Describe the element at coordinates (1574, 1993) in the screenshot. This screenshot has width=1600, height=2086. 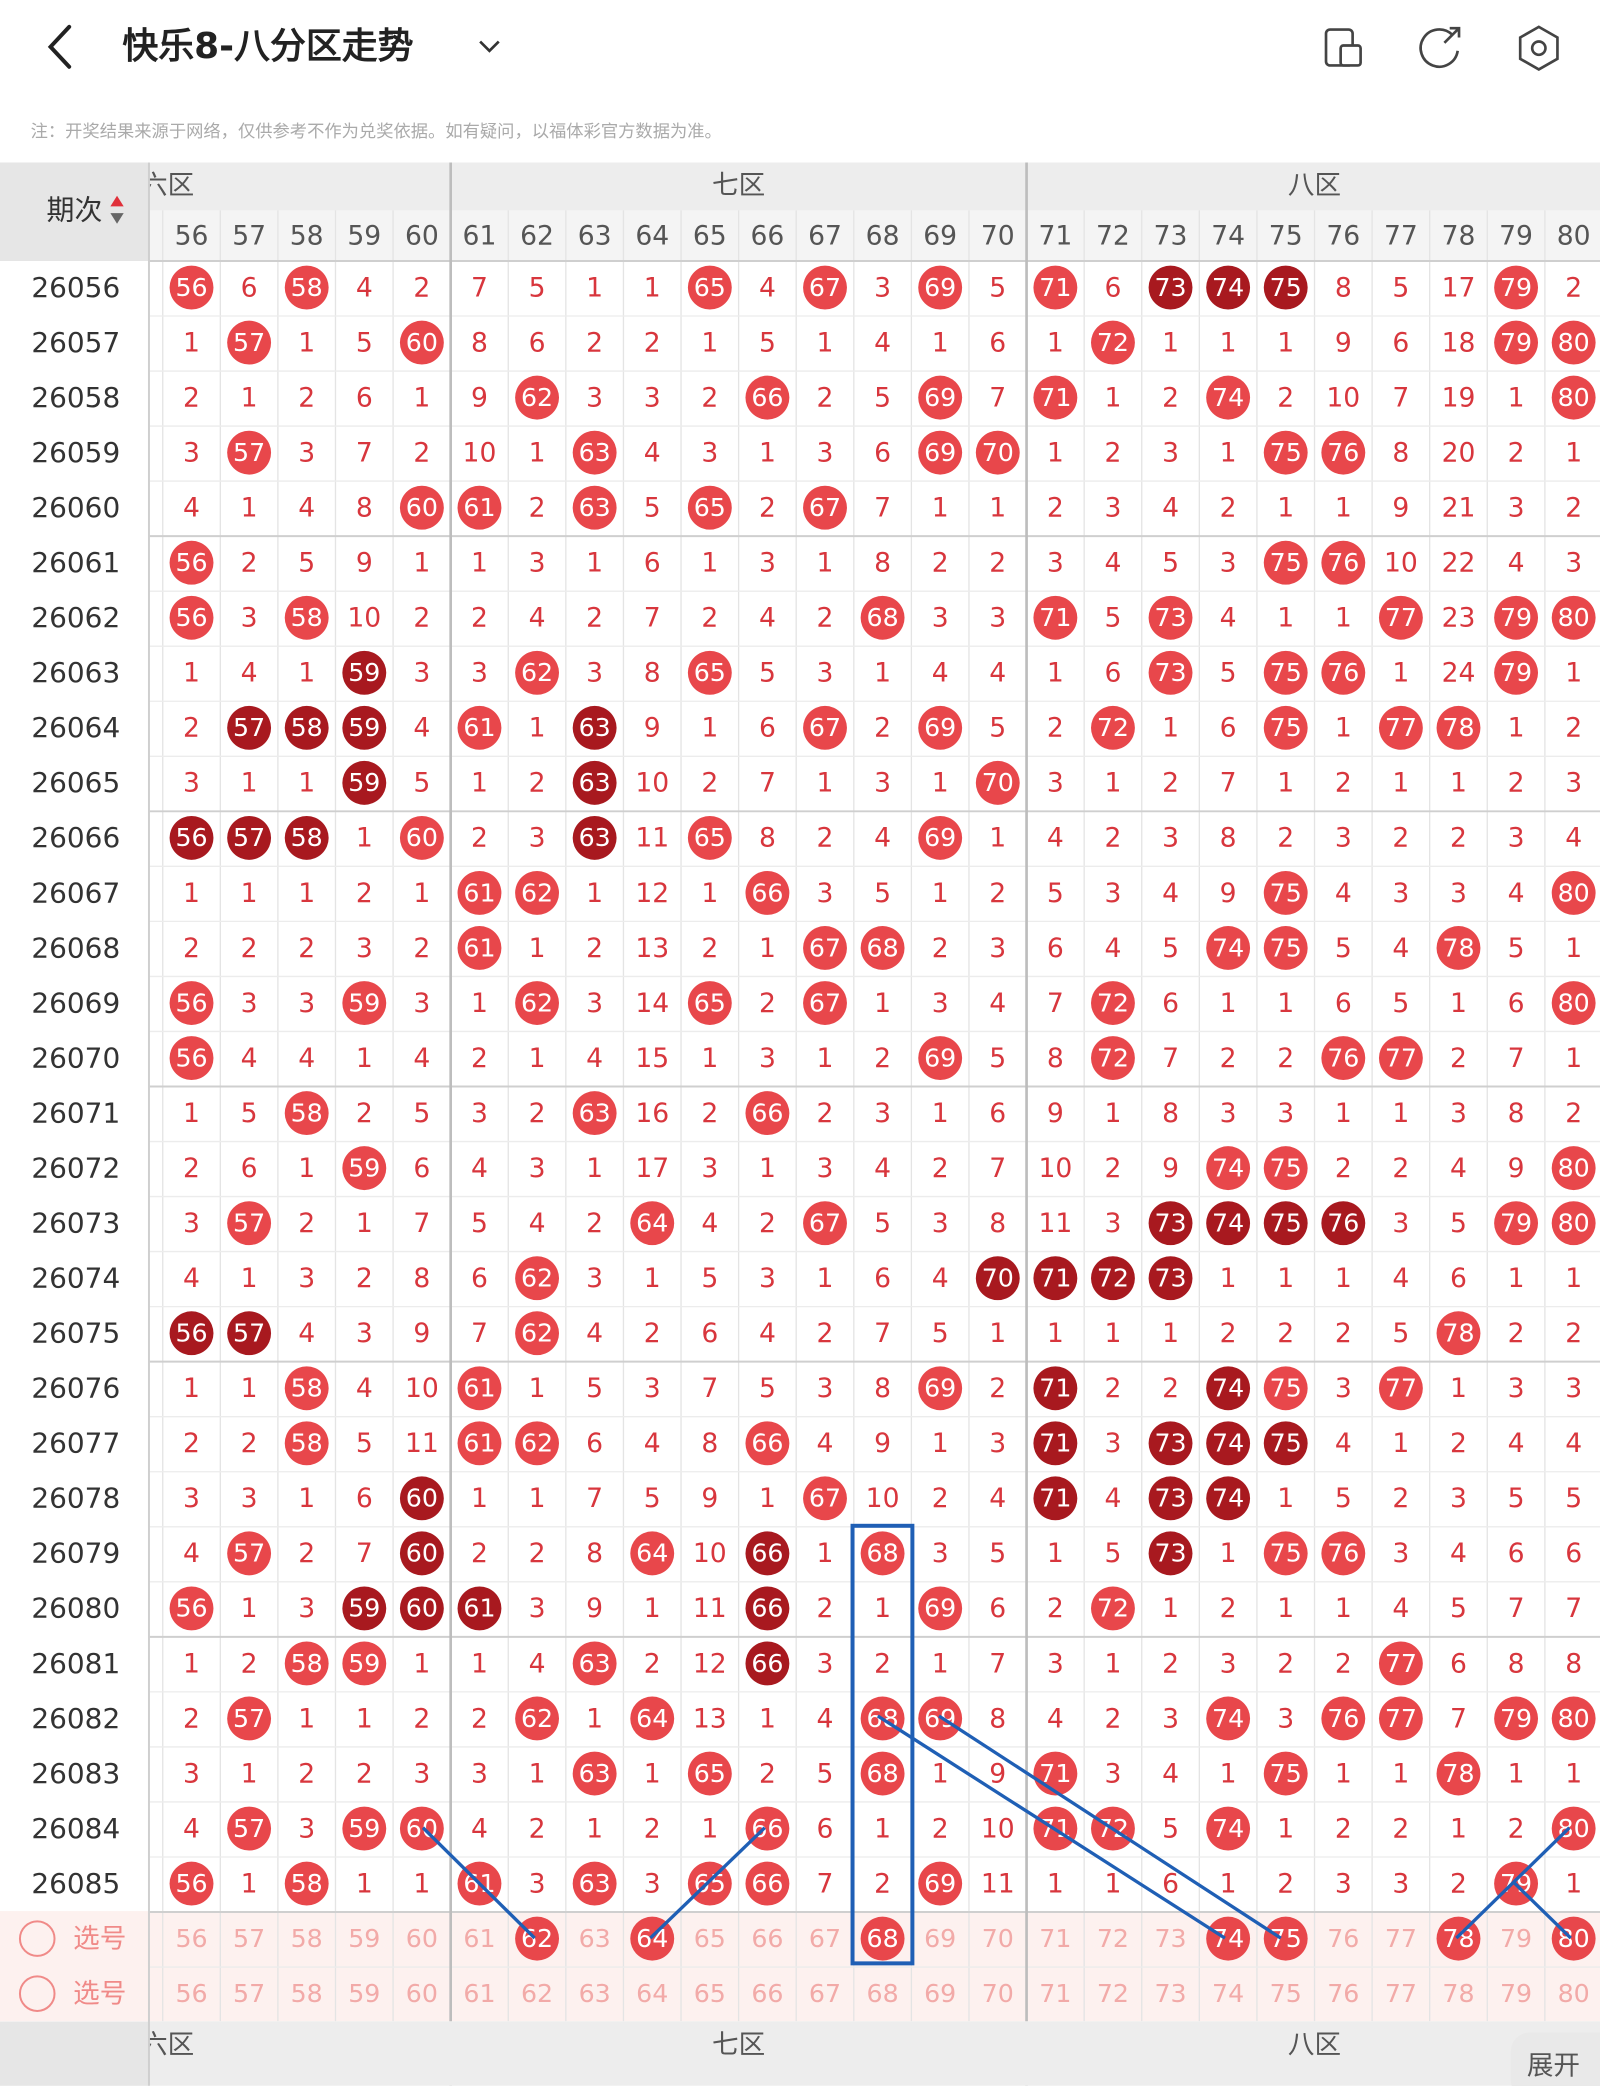
I see `select-number: 80` at that location.